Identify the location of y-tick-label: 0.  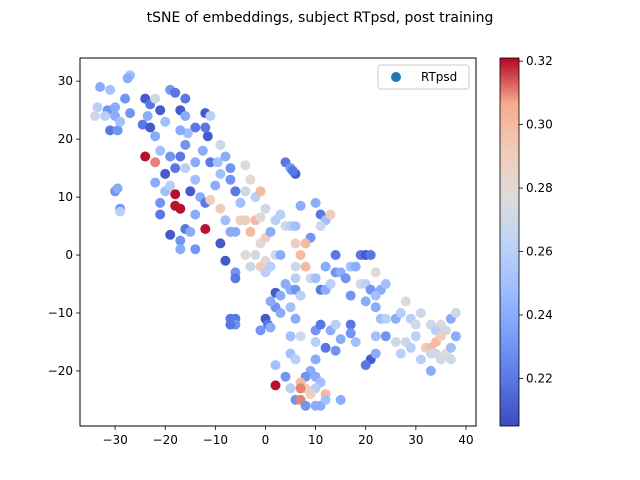
(69, 255).